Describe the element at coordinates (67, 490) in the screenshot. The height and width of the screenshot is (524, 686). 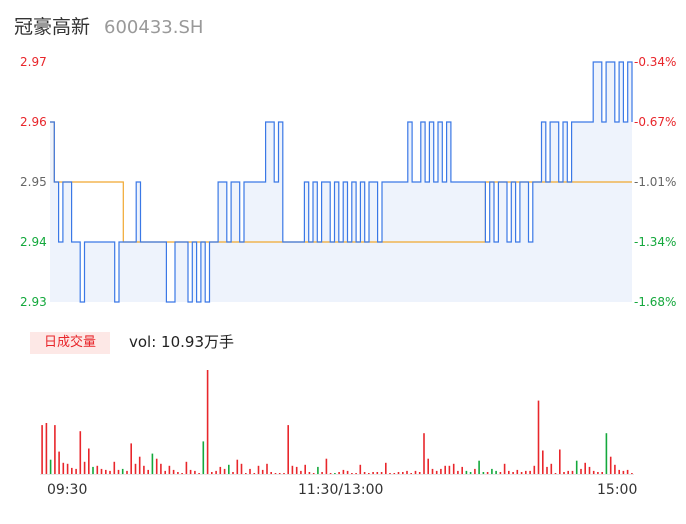
I see `time-label-open: 09:30` at that location.